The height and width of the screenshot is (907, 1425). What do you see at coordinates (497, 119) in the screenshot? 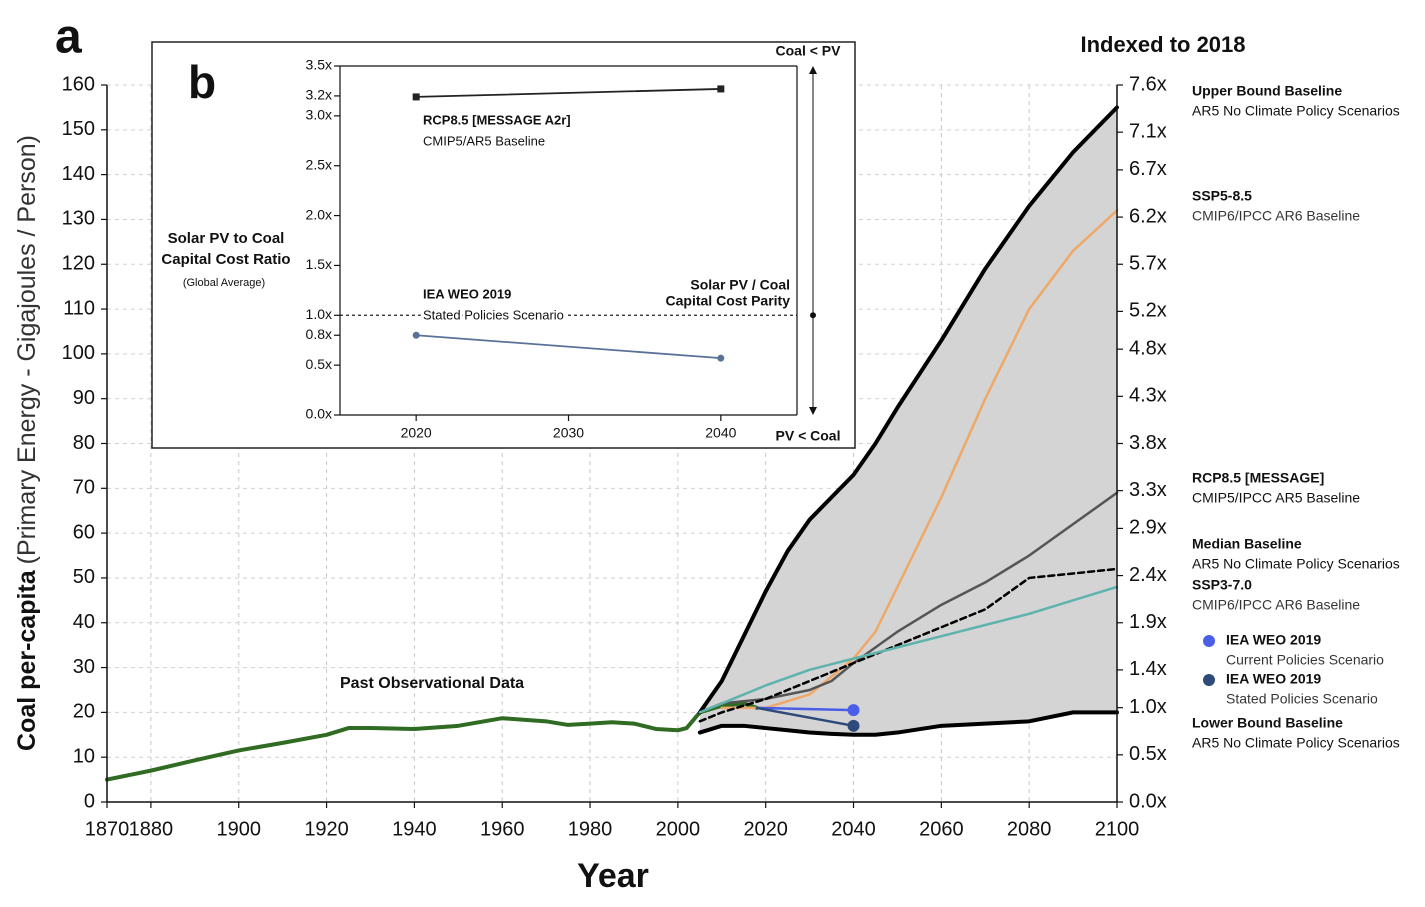
I see `series-label: RCP8.5 [MESSAGE A2r]` at bounding box center [497, 119].